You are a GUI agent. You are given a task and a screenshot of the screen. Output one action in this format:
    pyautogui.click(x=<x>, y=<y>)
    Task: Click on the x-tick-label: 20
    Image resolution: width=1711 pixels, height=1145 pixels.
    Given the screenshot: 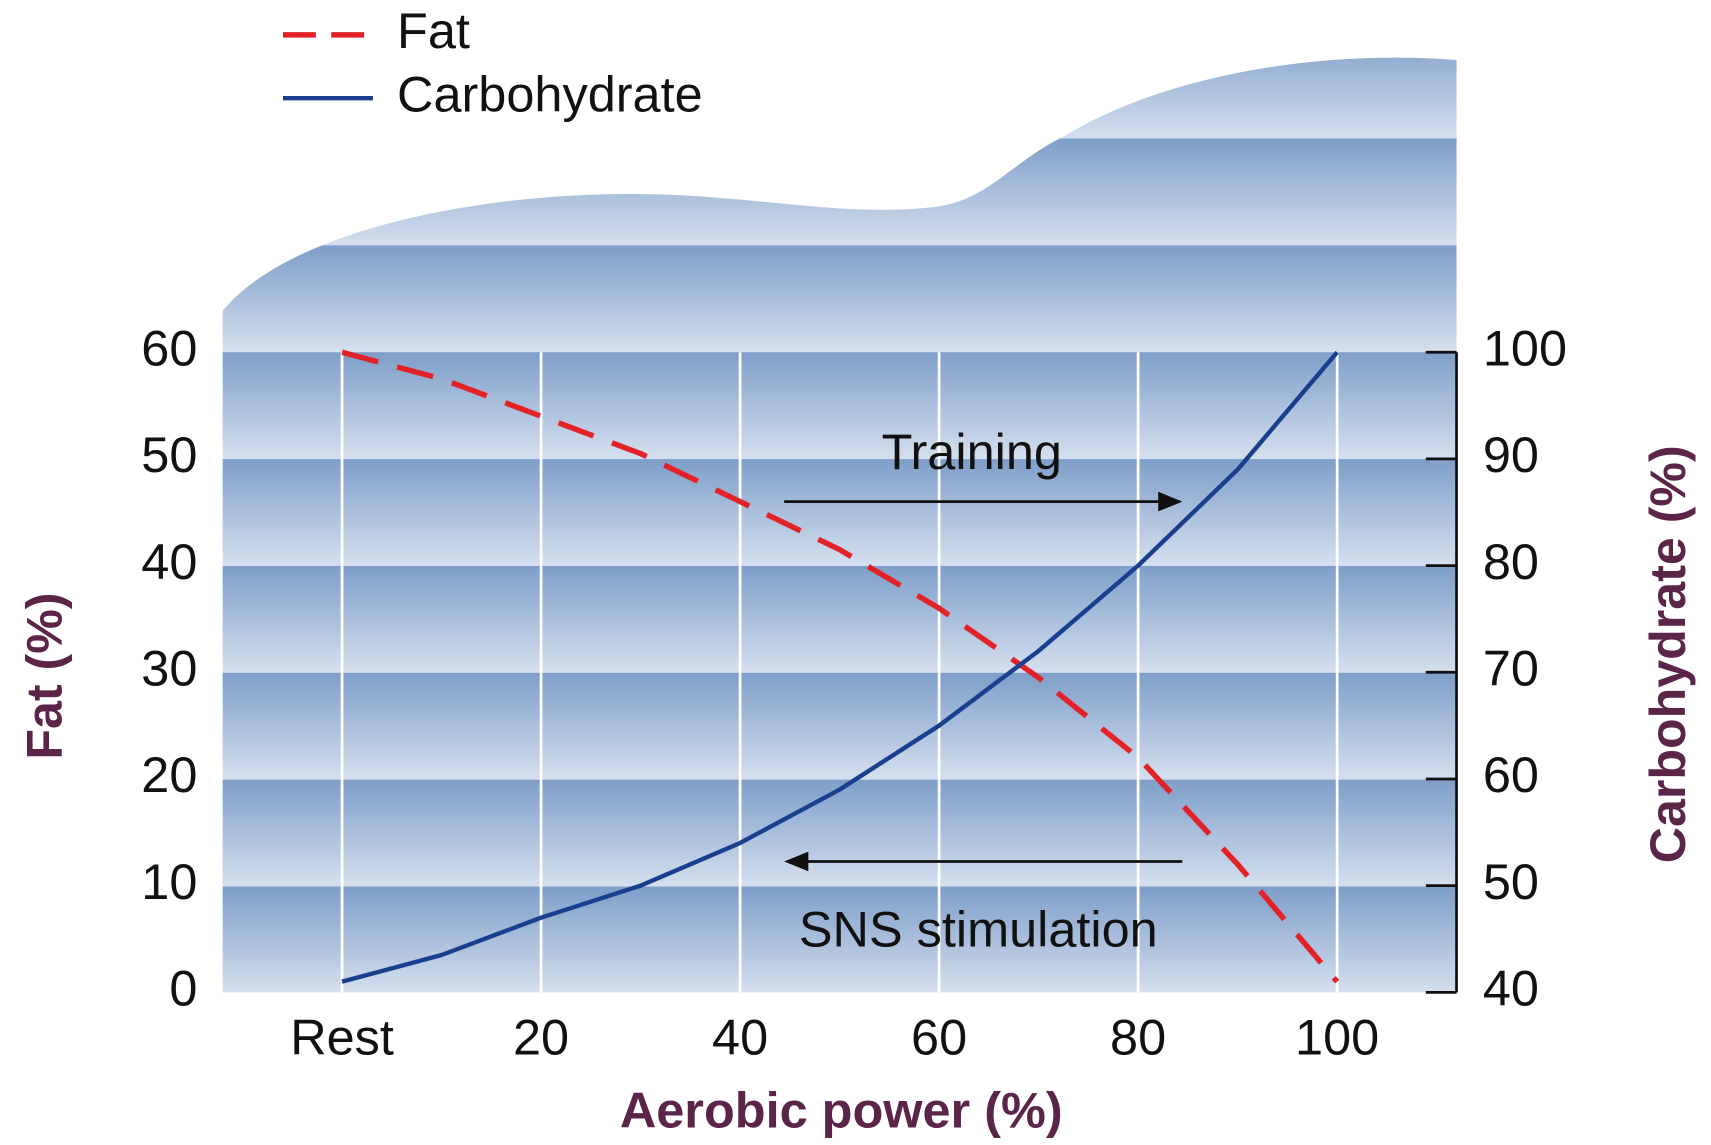 What is the action you would take?
    pyautogui.click(x=541, y=1037)
    